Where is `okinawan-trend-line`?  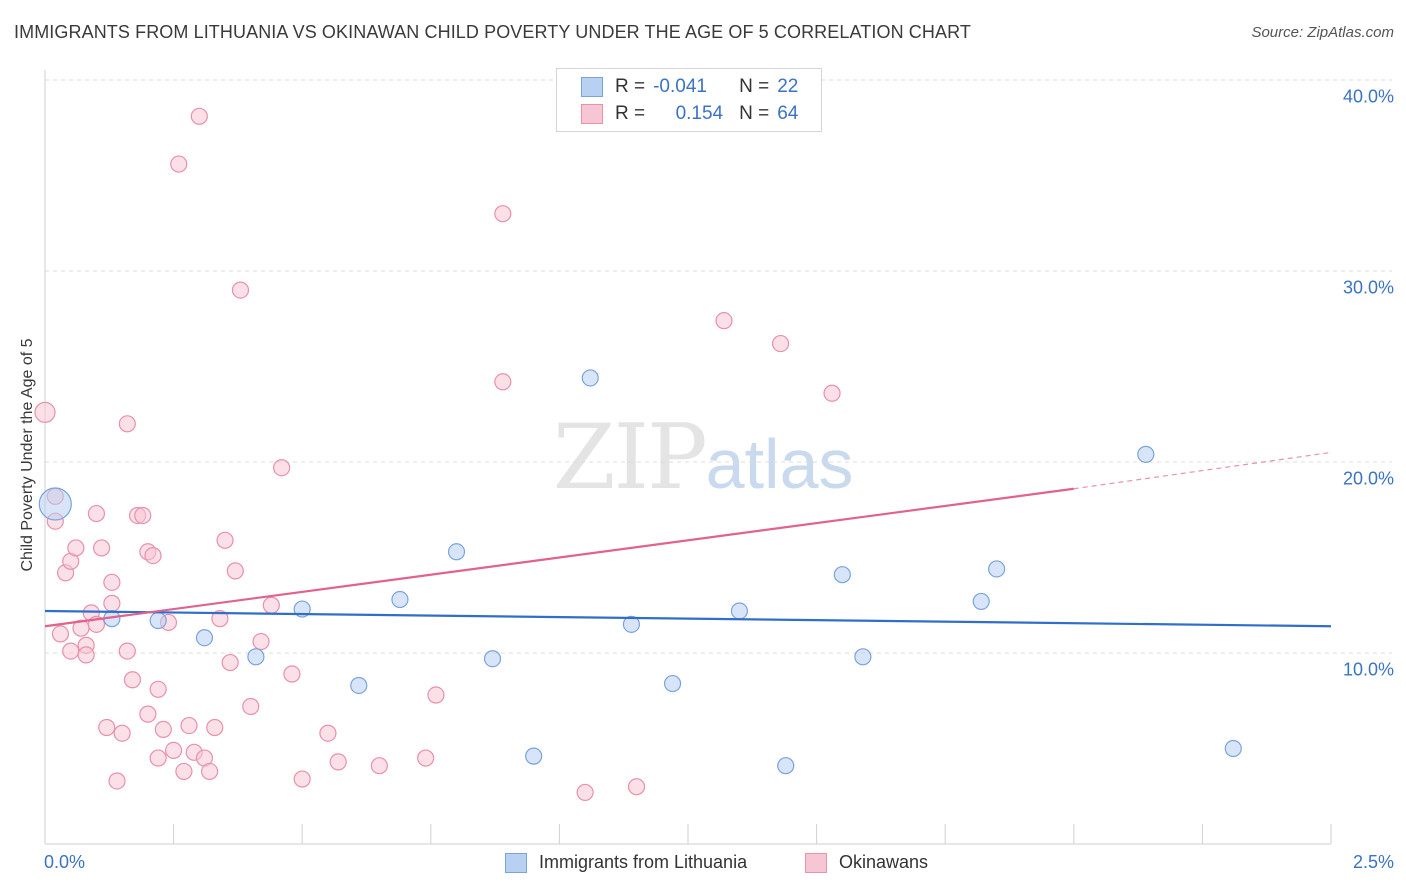 okinawan-trend-line is located at coordinates (559, 557).